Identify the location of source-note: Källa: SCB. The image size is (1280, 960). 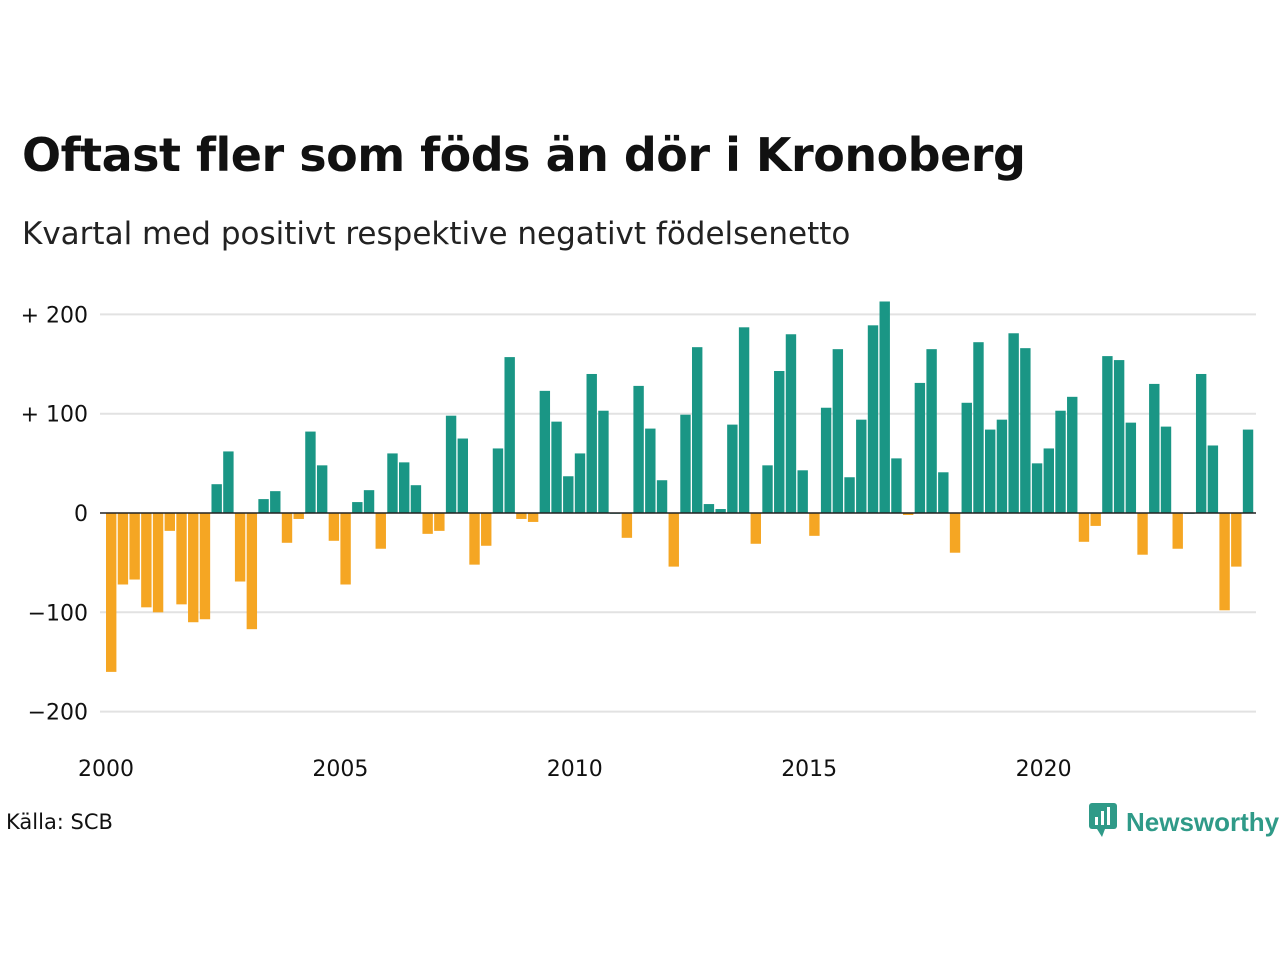
(59, 822).